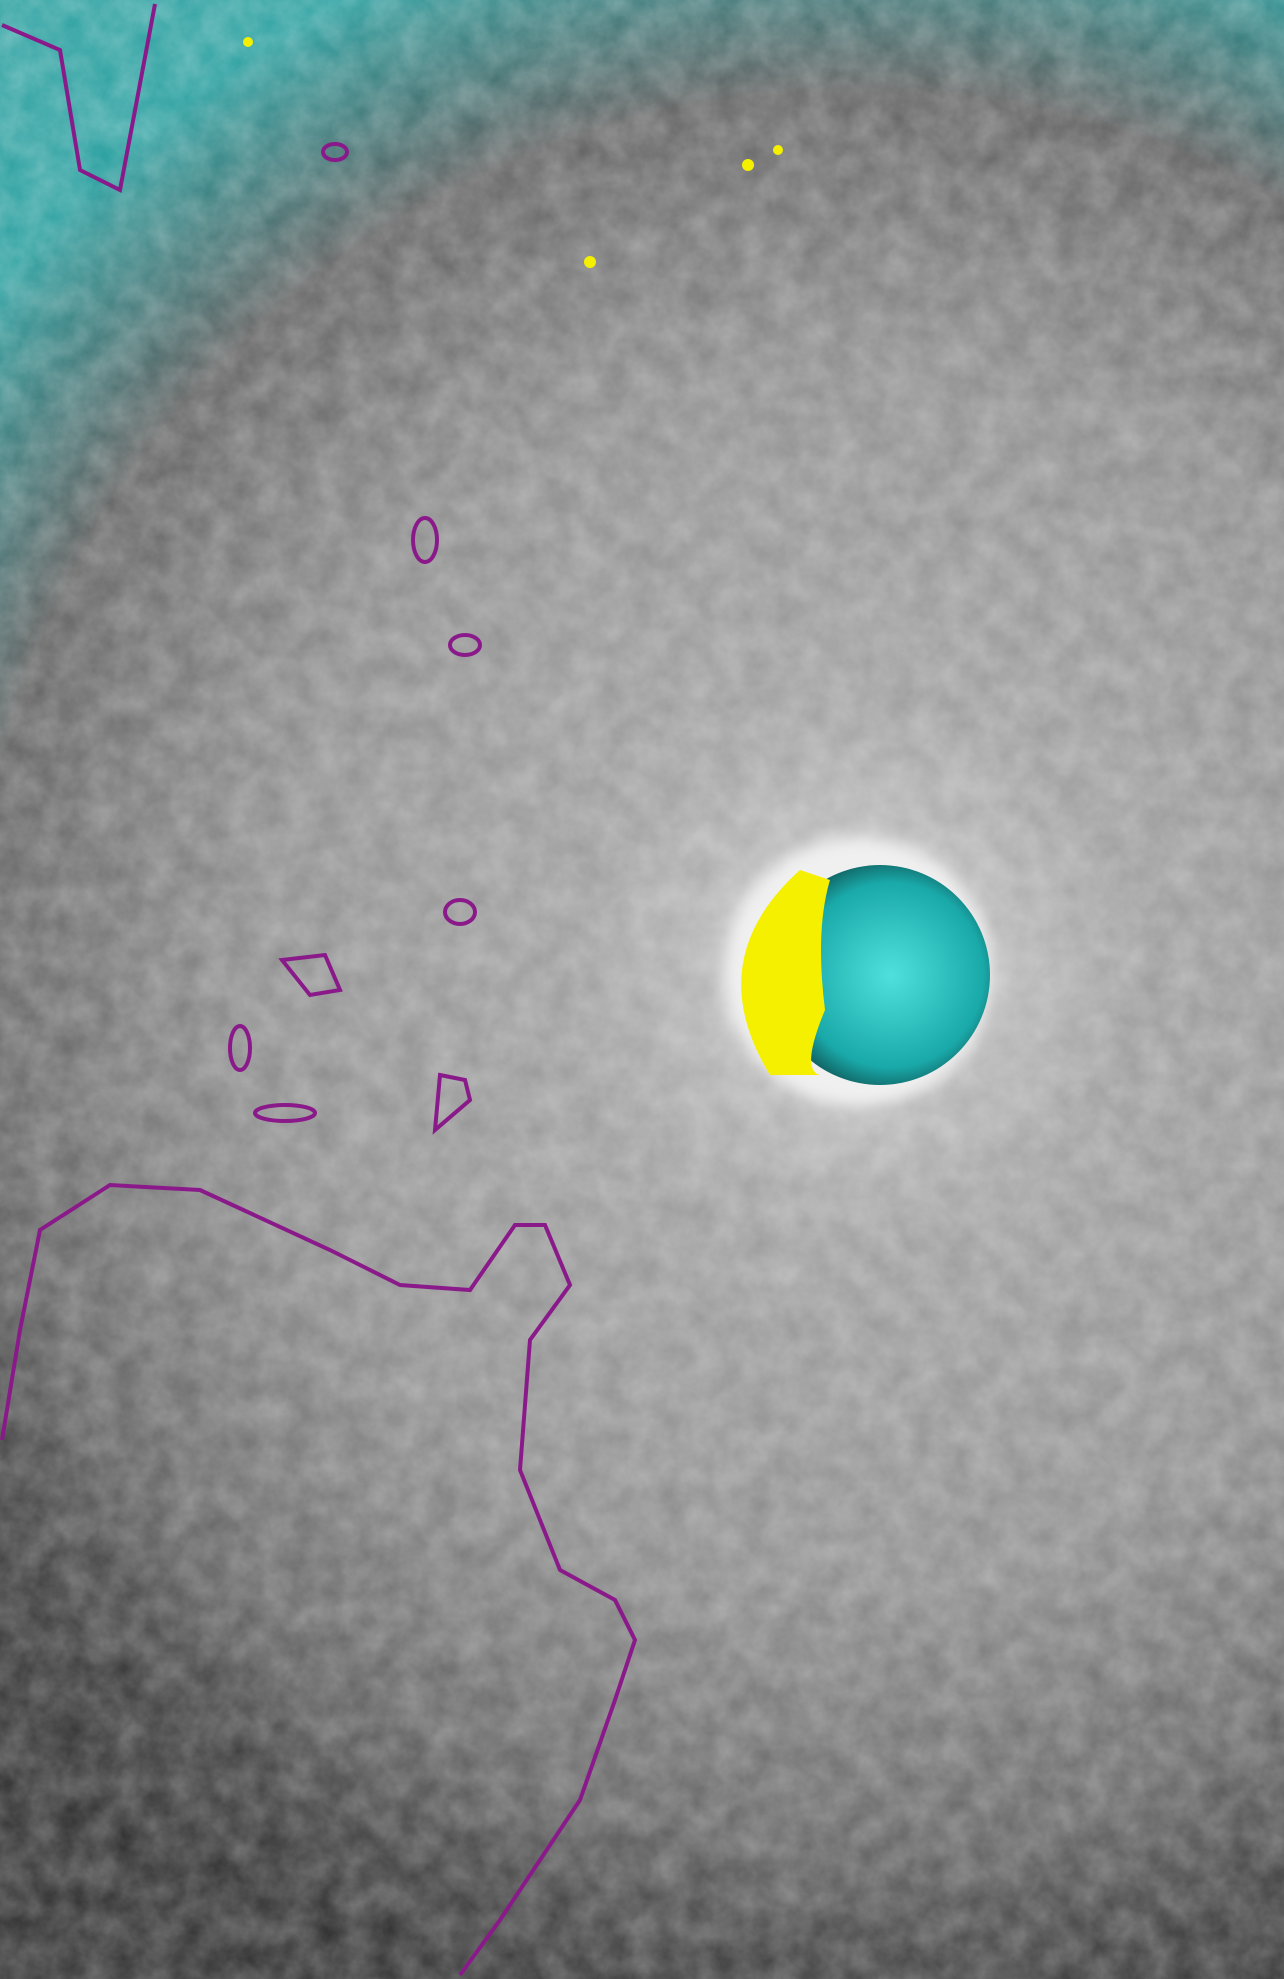 This screenshot has height=1979, width=1284. I want to click on hurricane-eye, so click(880, 975).